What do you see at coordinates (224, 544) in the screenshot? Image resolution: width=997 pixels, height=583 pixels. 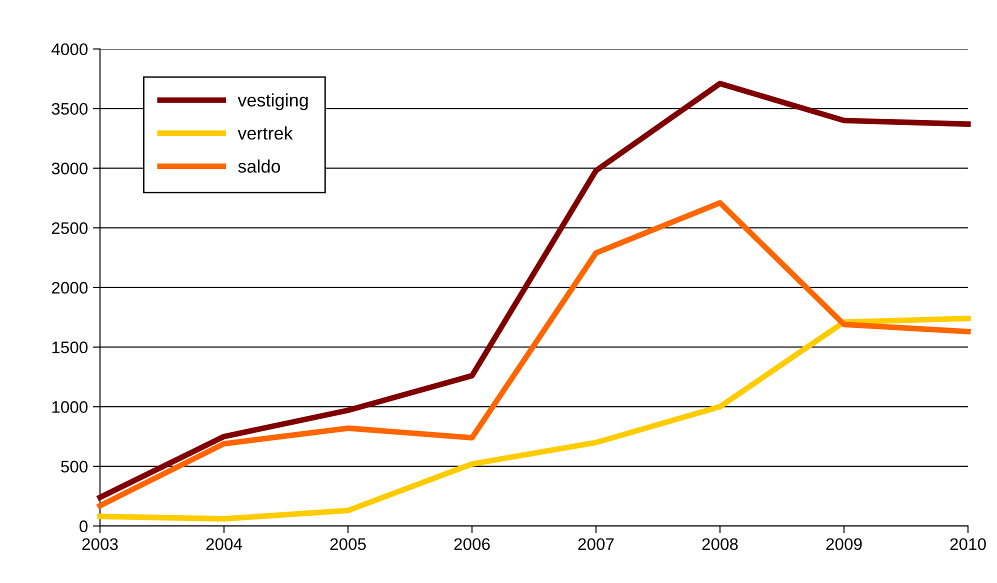 I see `x-tick-label: 2004` at bounding box center [224, 544].